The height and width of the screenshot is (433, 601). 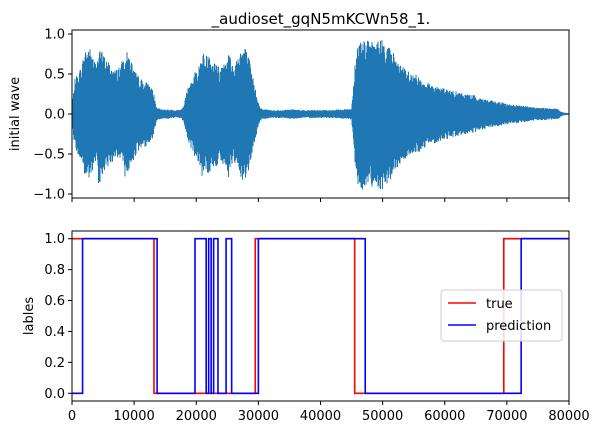 I want to click on wave-y-tick-label: 0.0, so click(x=54, y=115).